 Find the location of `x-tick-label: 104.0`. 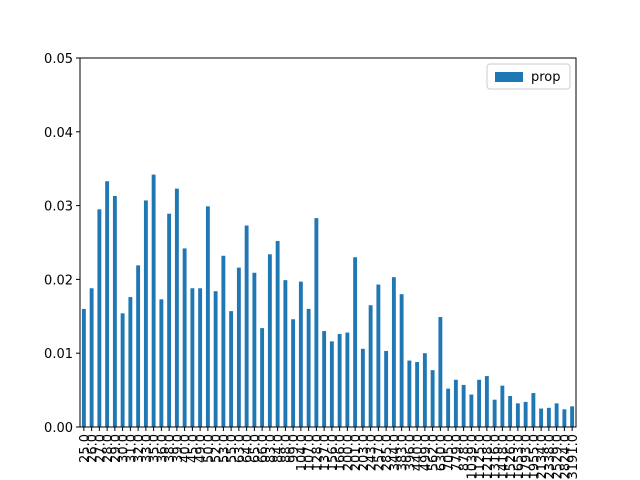

x-tick-label: 104.0 is located at coordinates (302, 452).